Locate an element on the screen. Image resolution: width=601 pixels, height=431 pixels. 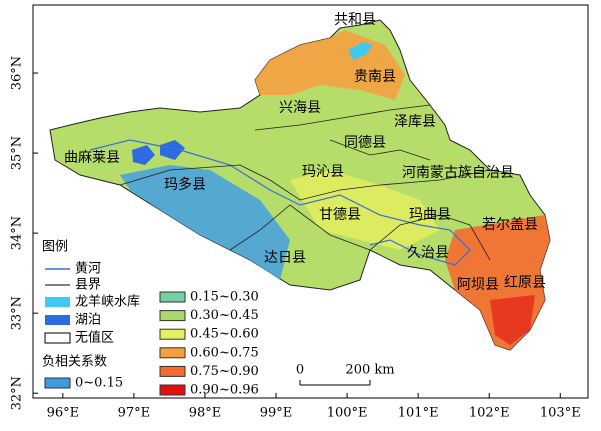
county-label: 玛沁县 is located at coordinates (323, 172).